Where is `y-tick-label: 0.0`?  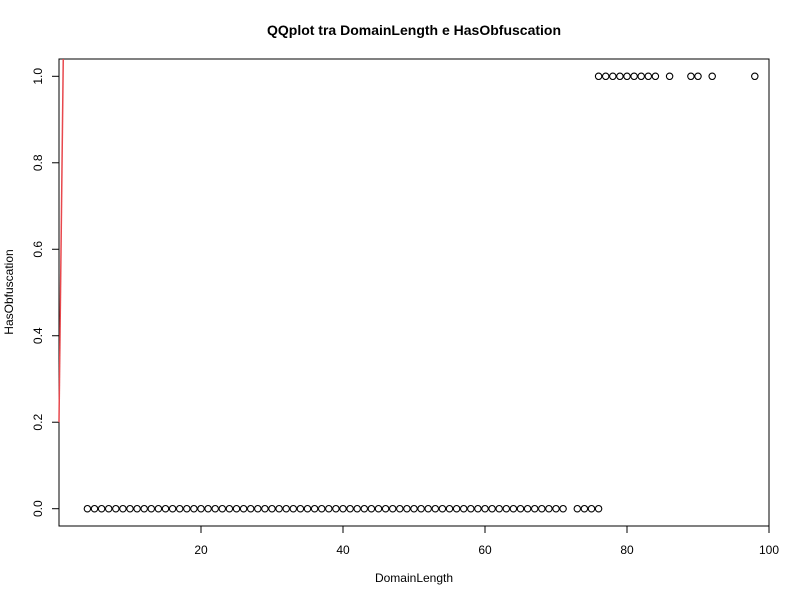 y-tick-label: 0.0 is located at coordinates (38, 508).